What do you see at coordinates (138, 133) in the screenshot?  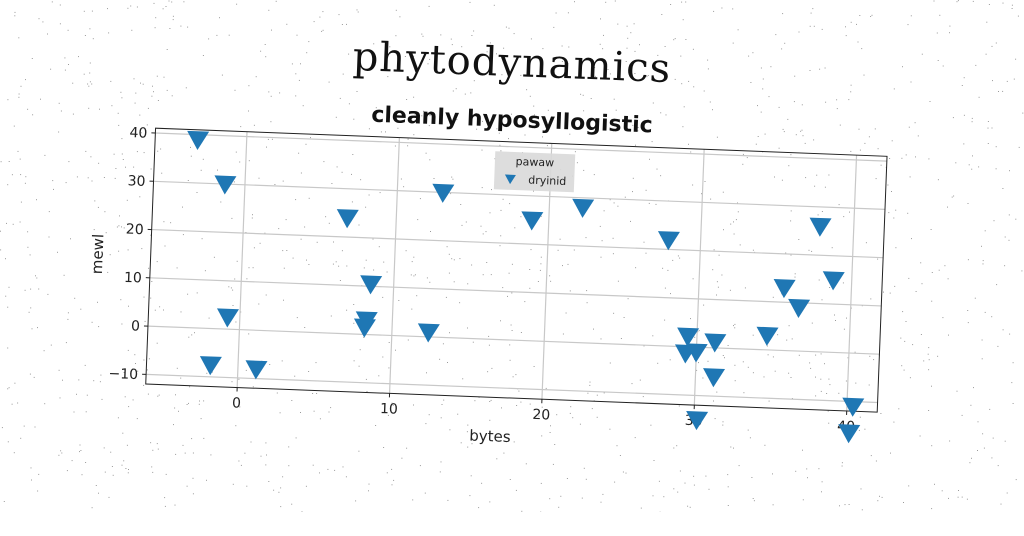 I see `y-tick-label: 40` at bounding box center [138, 133].